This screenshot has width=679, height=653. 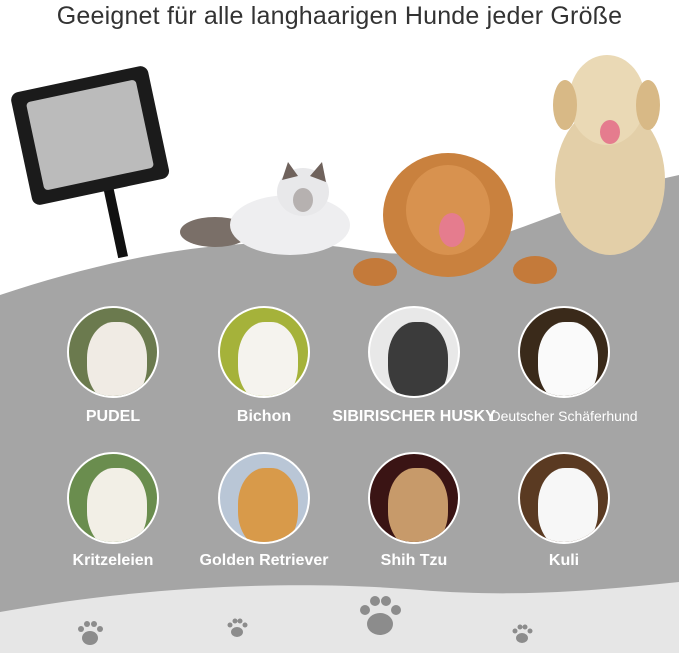 What do you see at coordinates (113, 352) in the screenshot?
I see `poodle-photo` at bounding box center [113, 352].